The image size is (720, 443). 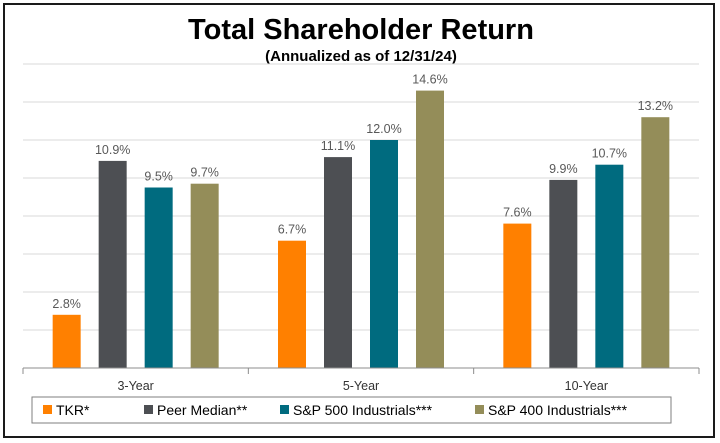 What do you see at coordinates (517, 213) in the screenshot?
I see `data-label: 7.6%` at bounding box center [517, 213].